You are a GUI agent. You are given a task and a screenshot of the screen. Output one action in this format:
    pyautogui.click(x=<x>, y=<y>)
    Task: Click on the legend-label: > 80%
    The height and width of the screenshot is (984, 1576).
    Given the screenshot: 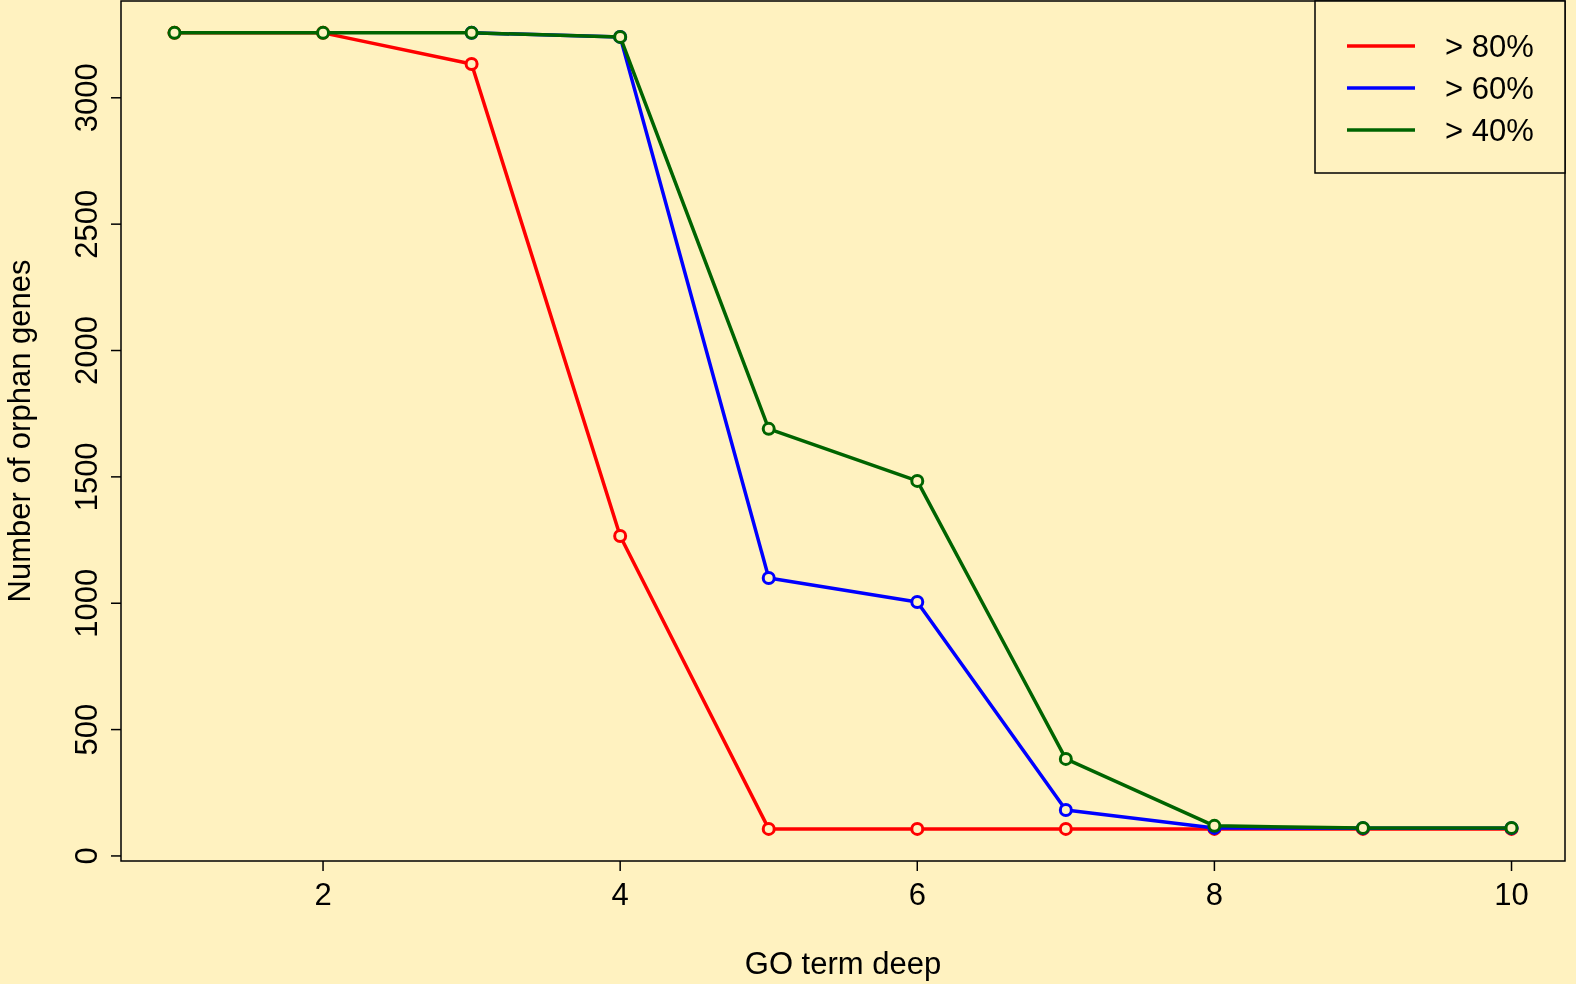 What is the action you would take?
    pyautogui.click(x=1489, y=46)
    